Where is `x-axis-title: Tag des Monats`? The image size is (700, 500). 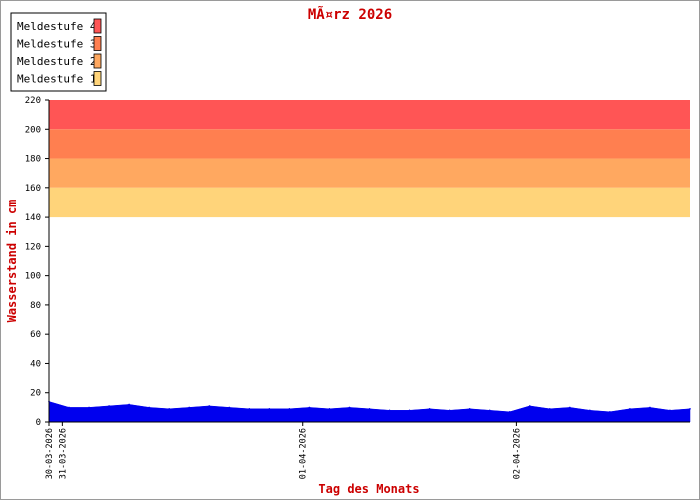
x-axis-title: Tag des Monats is located at coordinates (368, 489).